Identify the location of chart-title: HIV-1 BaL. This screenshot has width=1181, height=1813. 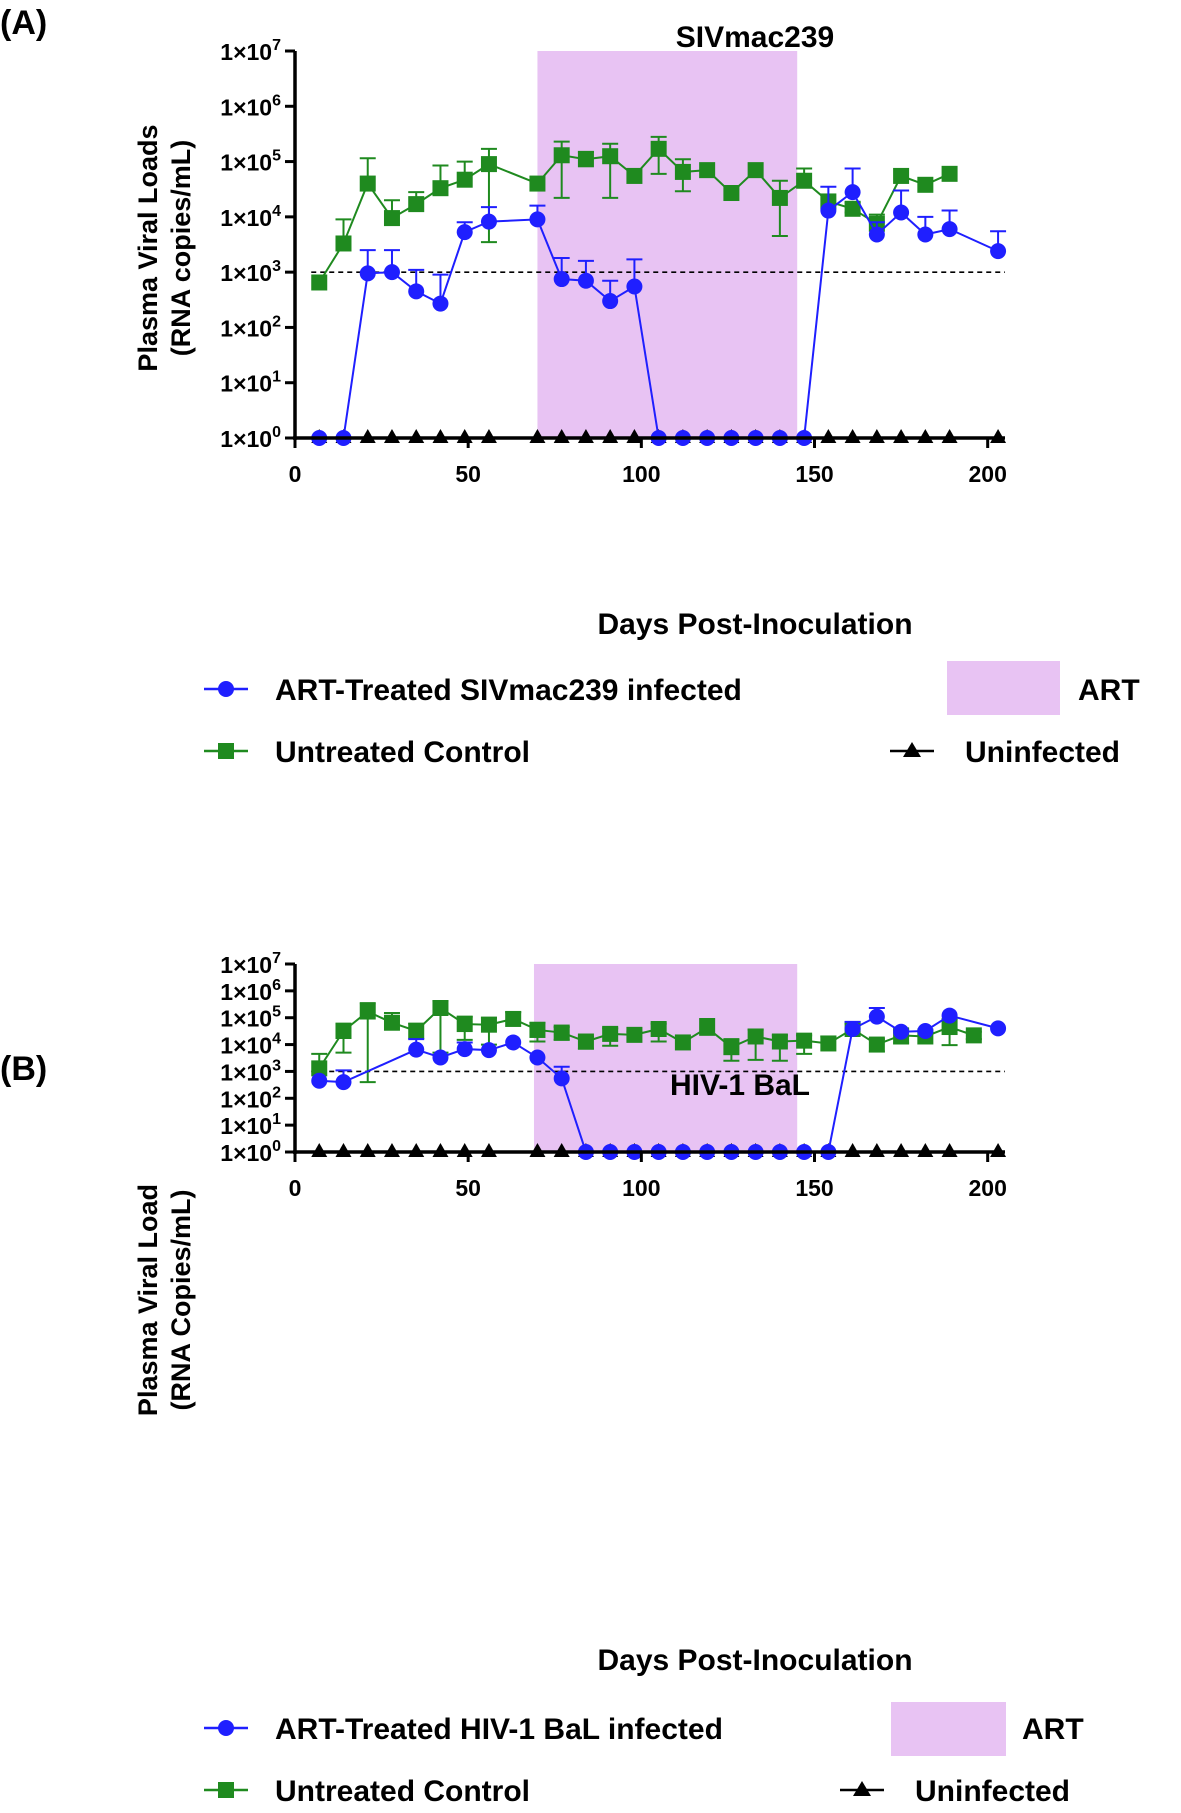
(740, 1085).